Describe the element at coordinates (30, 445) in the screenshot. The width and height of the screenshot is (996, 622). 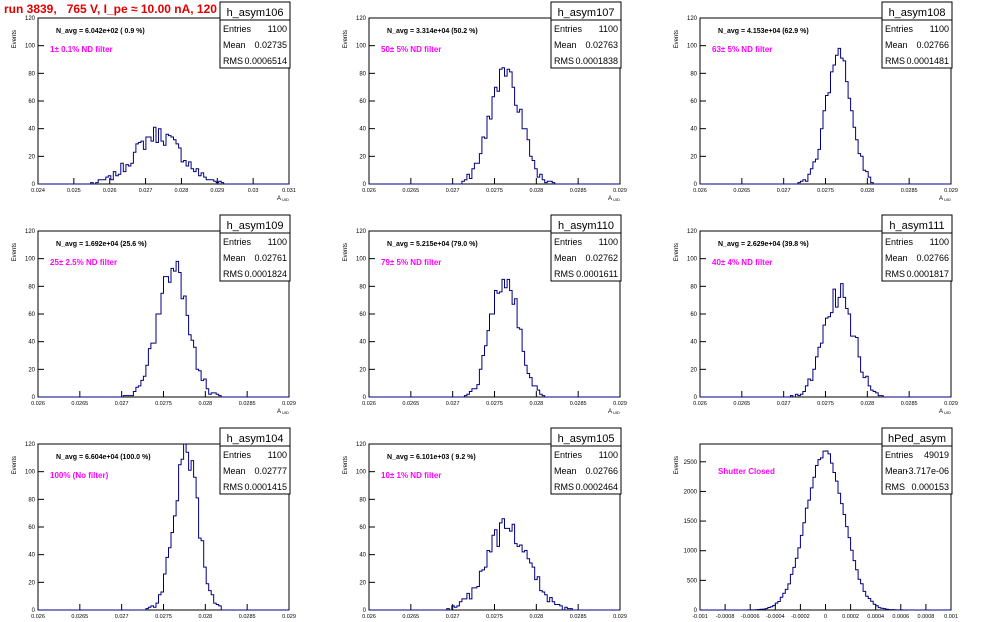
I see `panel-h_asym104-ytick-label: 120` at that location.